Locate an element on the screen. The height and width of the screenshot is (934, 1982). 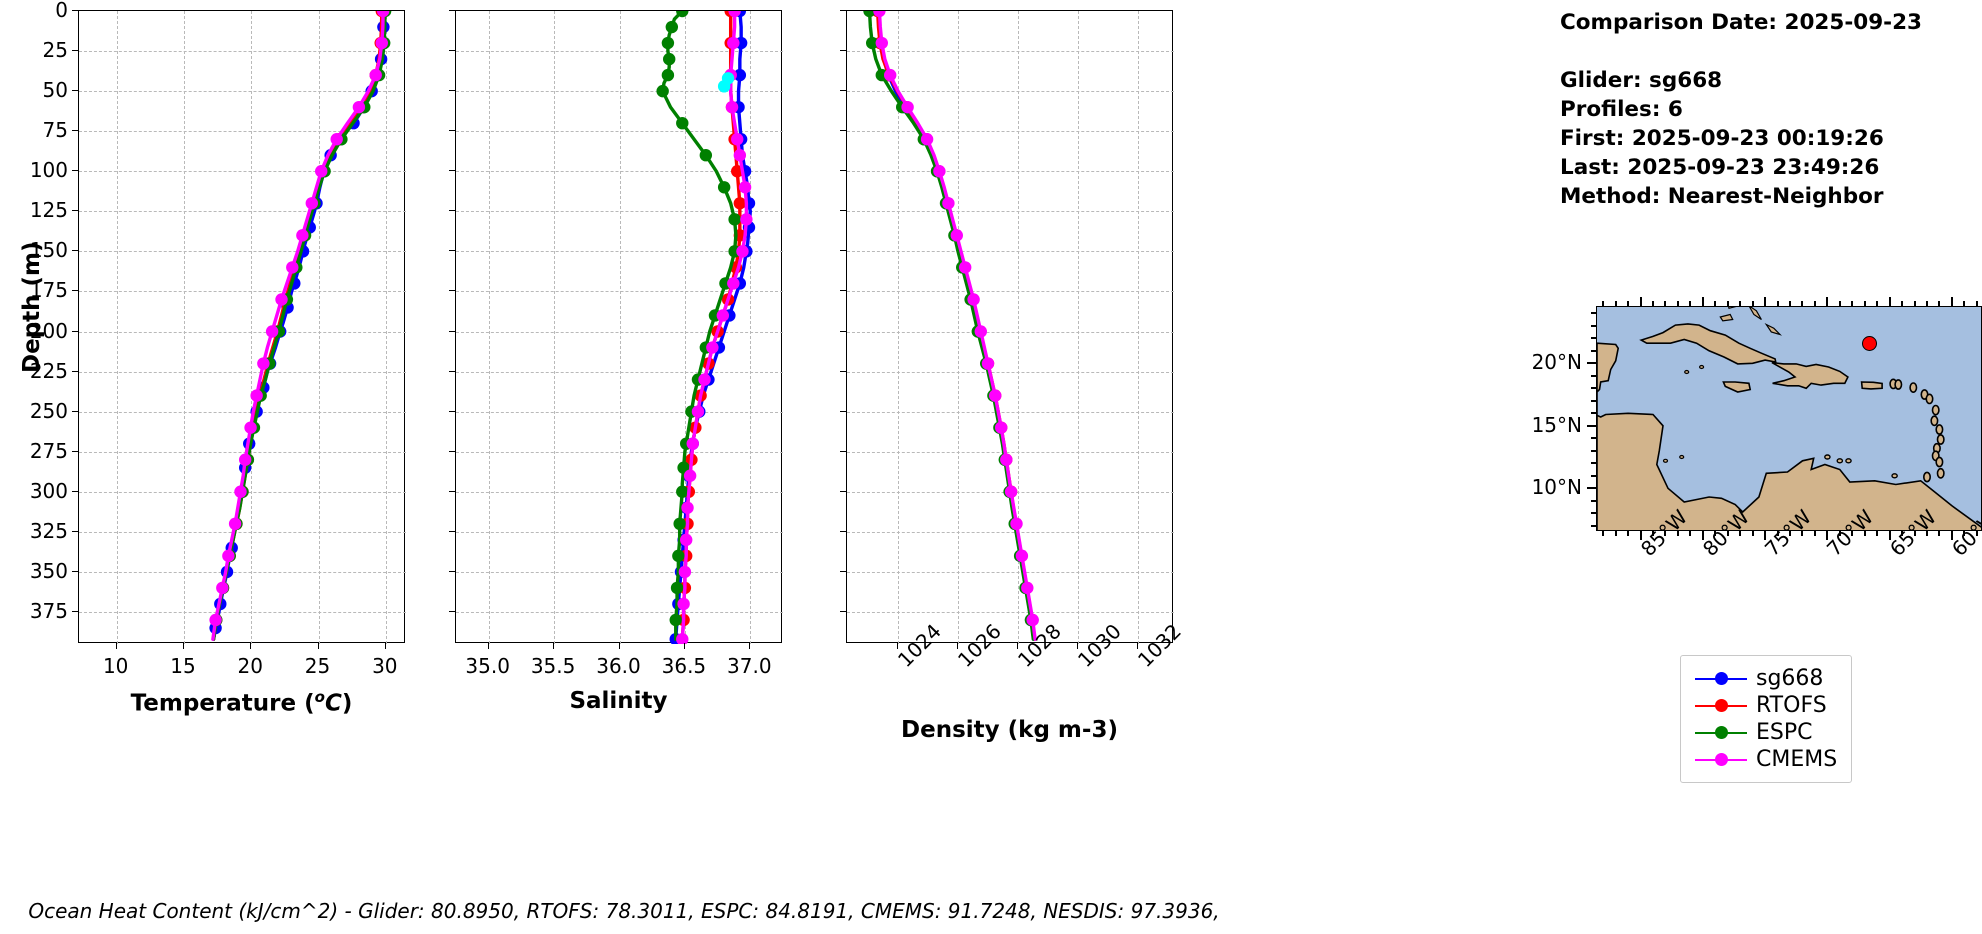
profile-plot-area is located at coordinates (300, 326).